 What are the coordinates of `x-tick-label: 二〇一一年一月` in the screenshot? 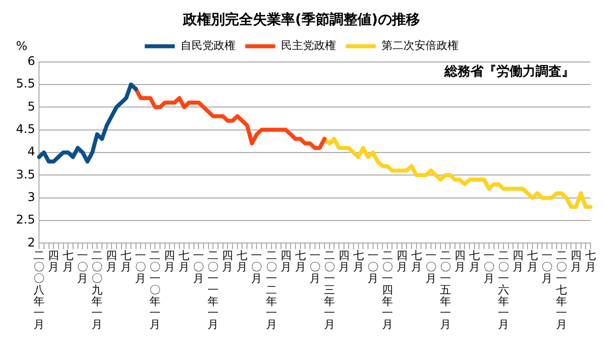 It's located at (213, 290).